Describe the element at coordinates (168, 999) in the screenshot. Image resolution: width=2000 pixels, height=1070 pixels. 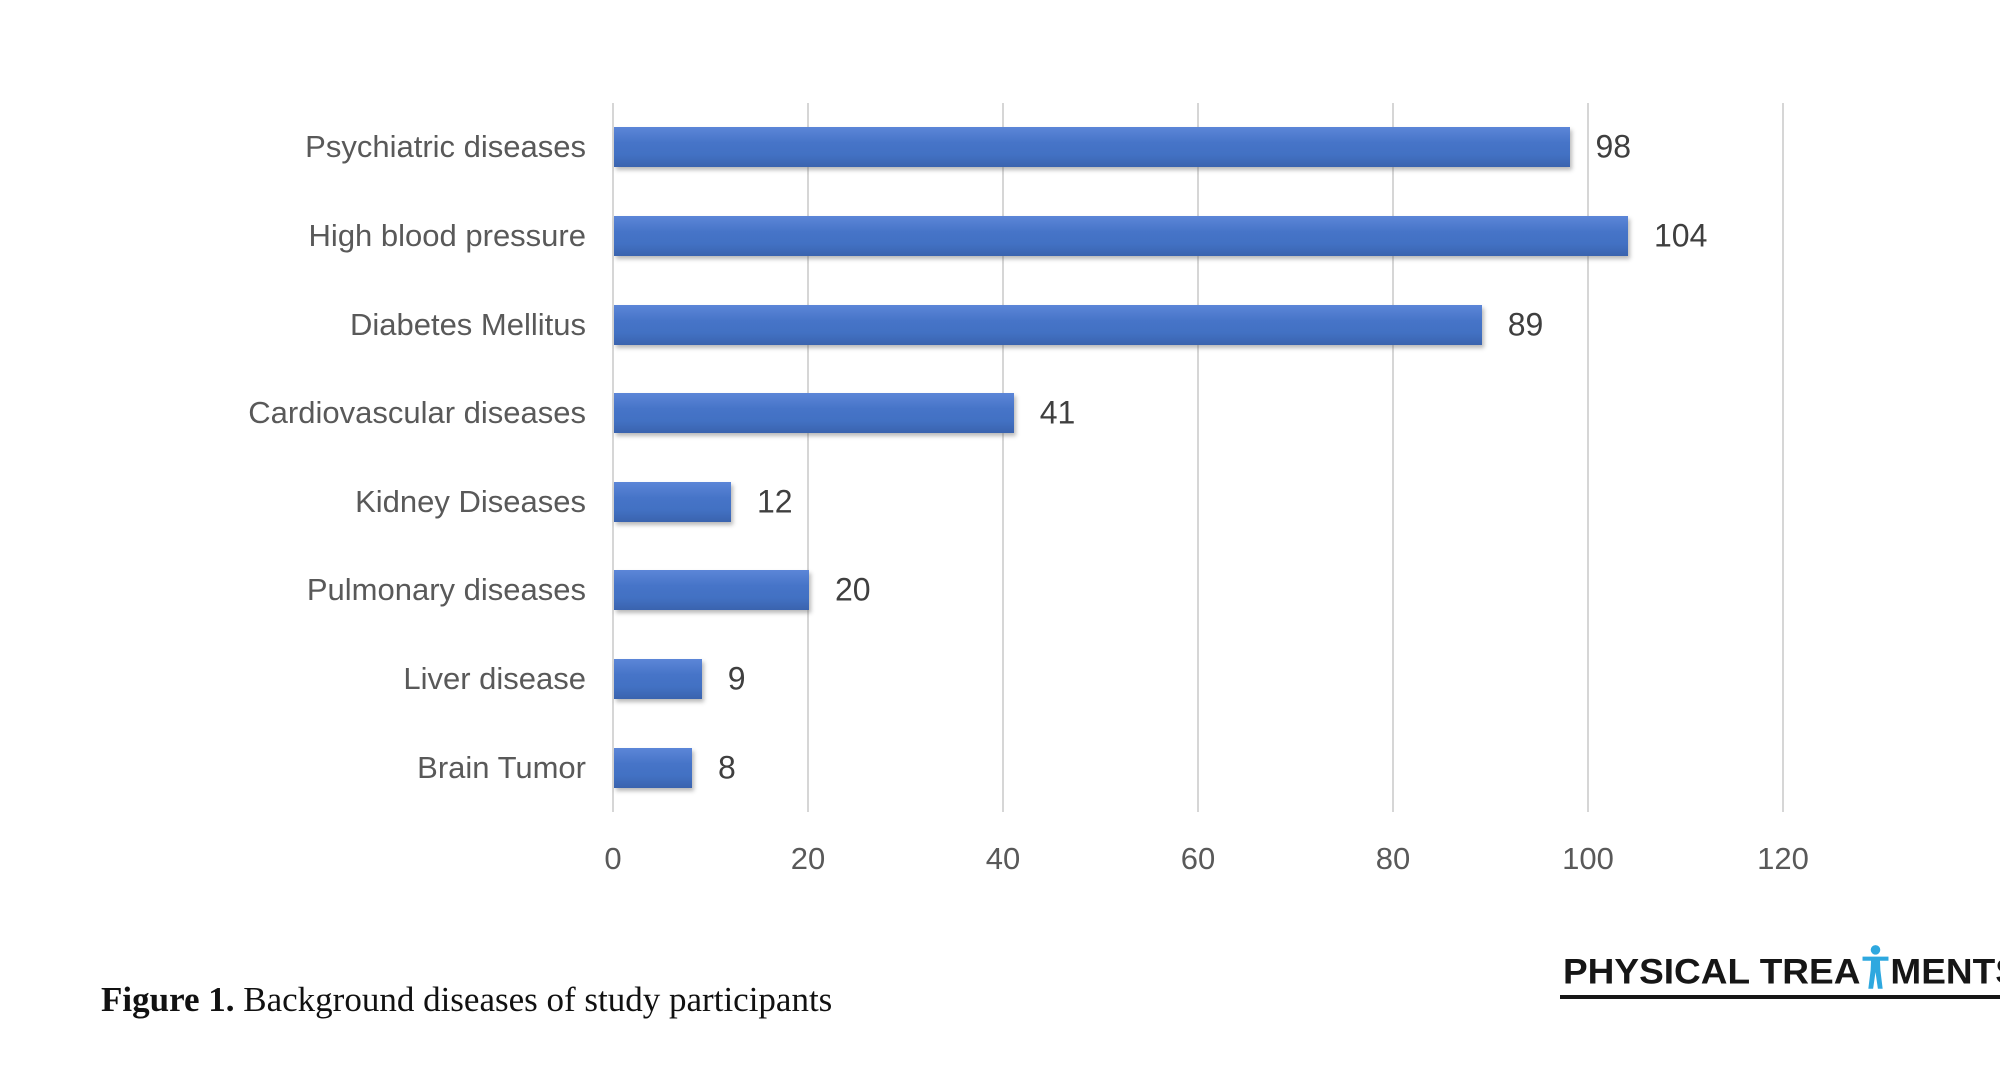
I see `figure-caption-label: Figure 1.` at that location.